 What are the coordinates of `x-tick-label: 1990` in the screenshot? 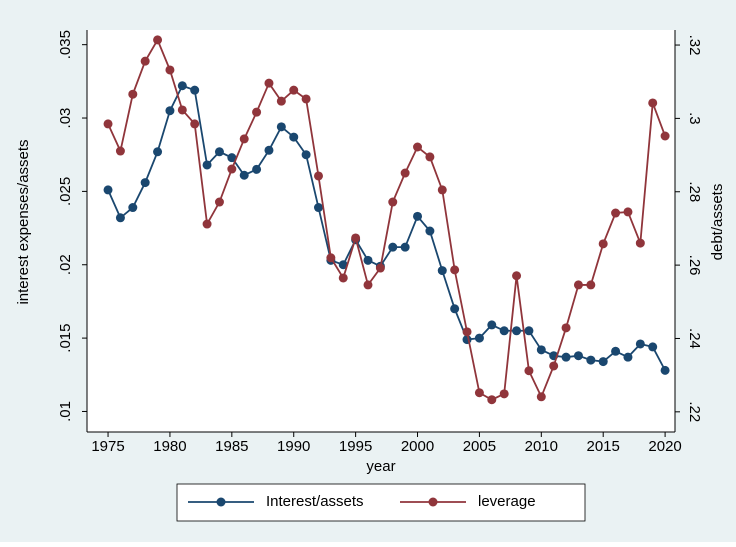 It's located at (293, 446).